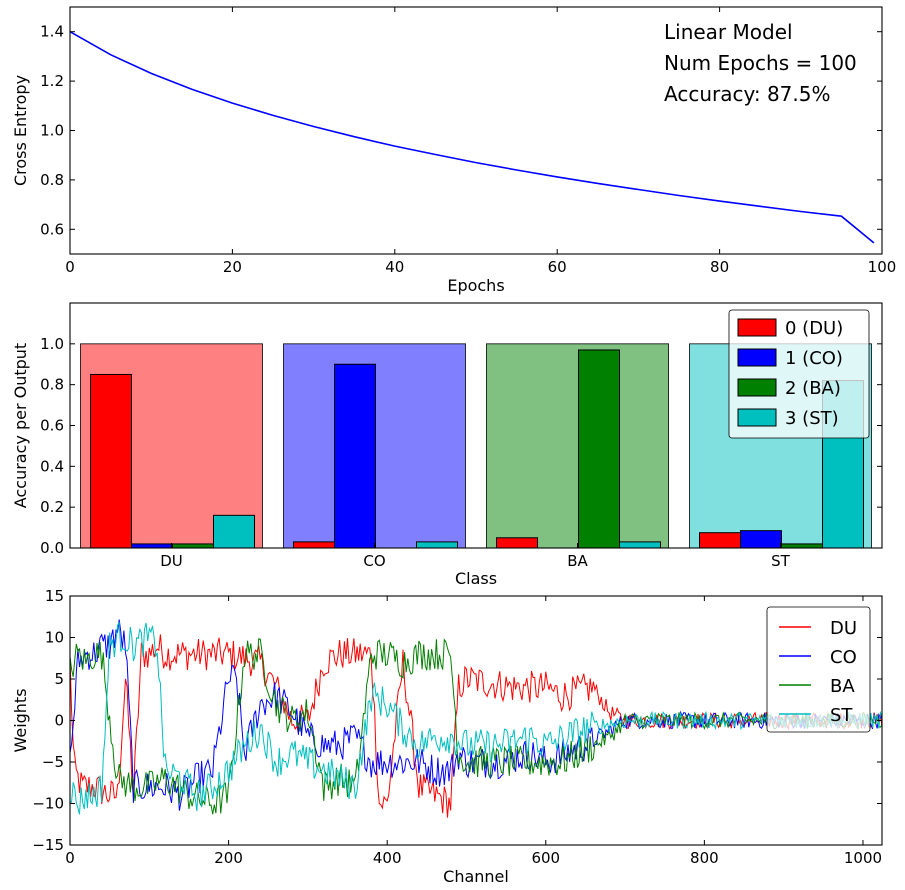 The width and height of the screenshot is (905, 890). Describe the element at coordinates (52, 180) in the screenshot. I see `loss-ytick-label: 0.8` at that location.